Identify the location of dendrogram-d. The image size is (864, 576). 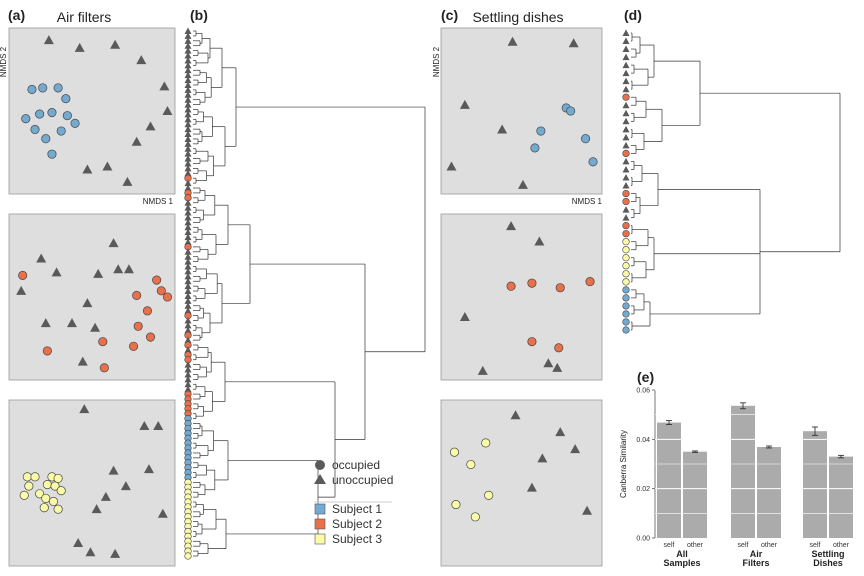
(731, 181).